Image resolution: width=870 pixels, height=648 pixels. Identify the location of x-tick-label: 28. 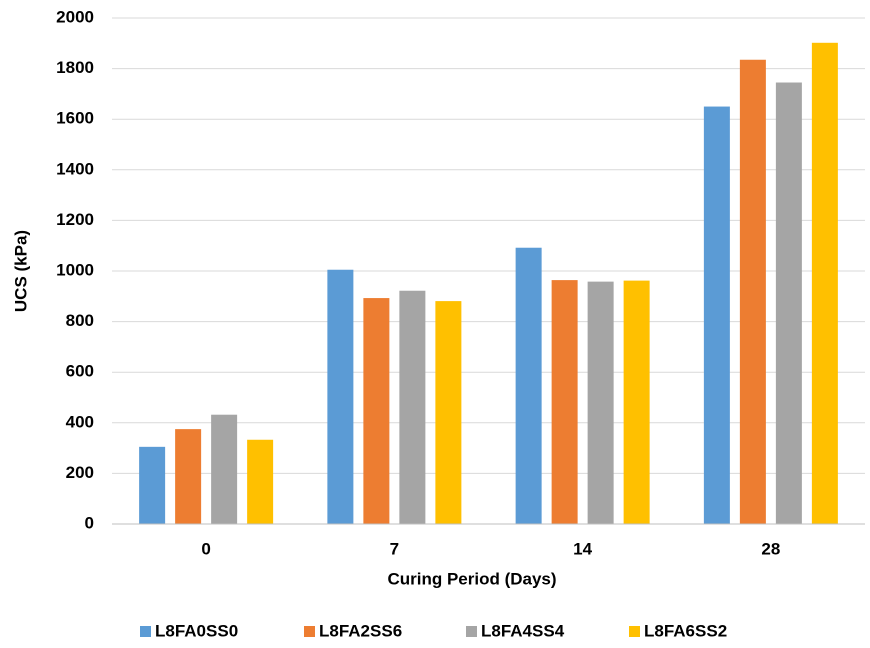
(770, 548).